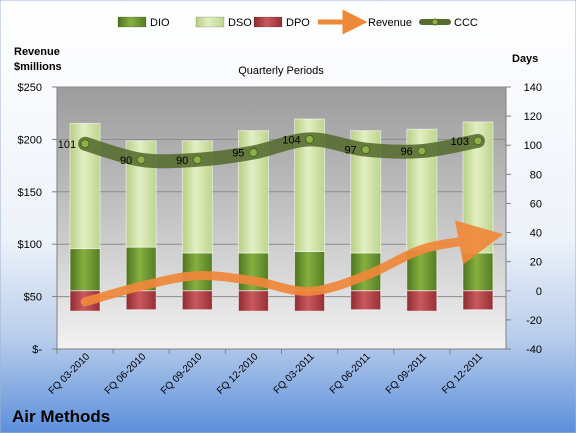 The height and width of the screenshot is (433, 576). I want to click on right-tick-label: 80, so click(536, 175).